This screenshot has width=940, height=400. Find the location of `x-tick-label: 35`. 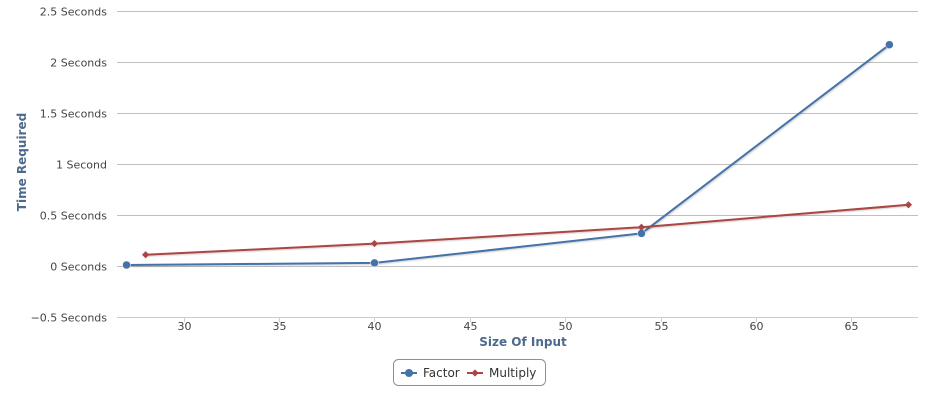

x-tick-label: 35 is located at coordinates (280, 326).